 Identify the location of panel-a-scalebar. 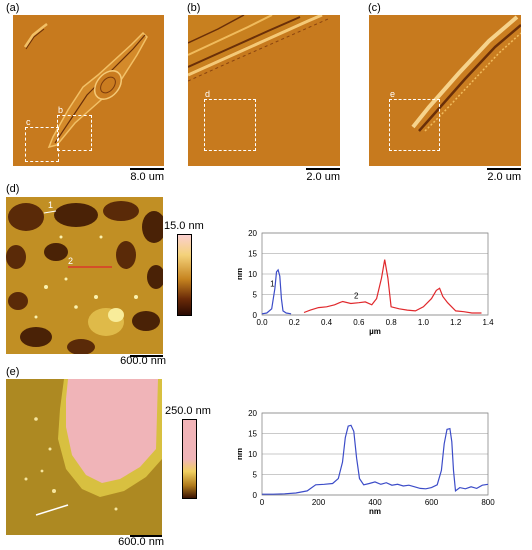
(147, 169).